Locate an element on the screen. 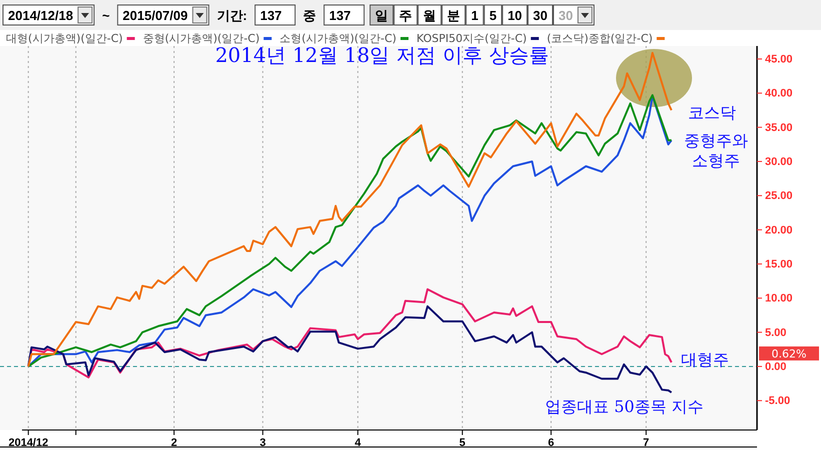  y-tick-label: 10.00 is located at coordinates (779, 298).